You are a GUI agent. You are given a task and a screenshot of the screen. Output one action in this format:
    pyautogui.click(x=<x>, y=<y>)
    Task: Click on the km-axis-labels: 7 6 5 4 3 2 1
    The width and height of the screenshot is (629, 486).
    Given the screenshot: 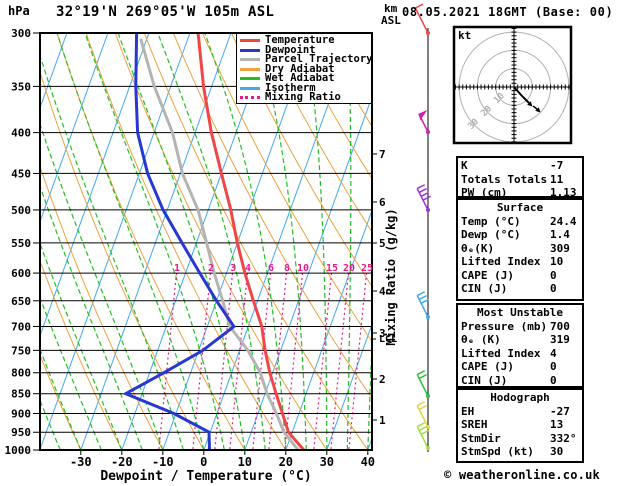 What is the action you would take?
    pyautogui.click(x=379, y=287)
    